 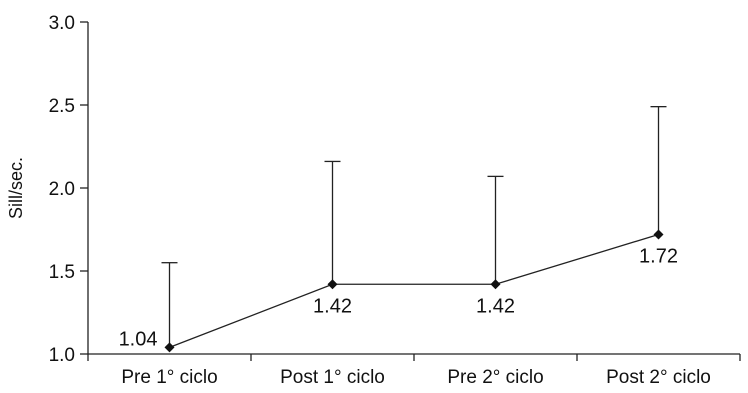 What do you see at coordinates (62, 23) in the screenshot?
I see `y-tick-label: 3.0` at bounding box center [62, 23].